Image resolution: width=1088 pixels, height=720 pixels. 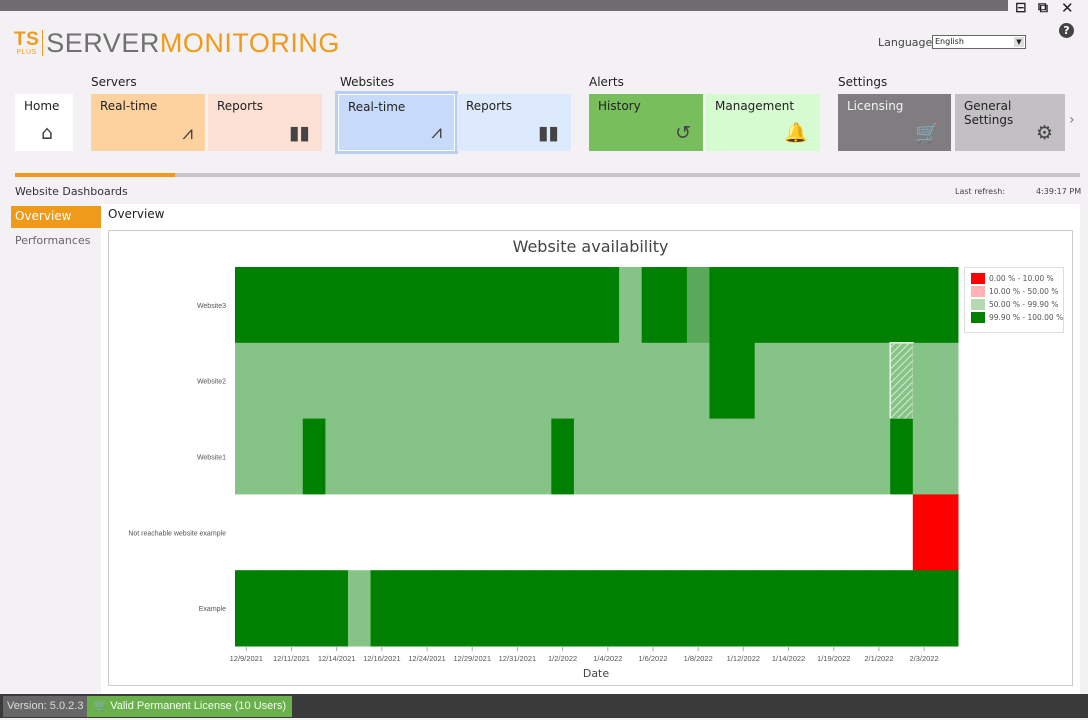 What do you see at coordinates (44, 122) in the screenshot?
I see `nav-tile-home: Home ⌂` at bounding box center [44, 122].